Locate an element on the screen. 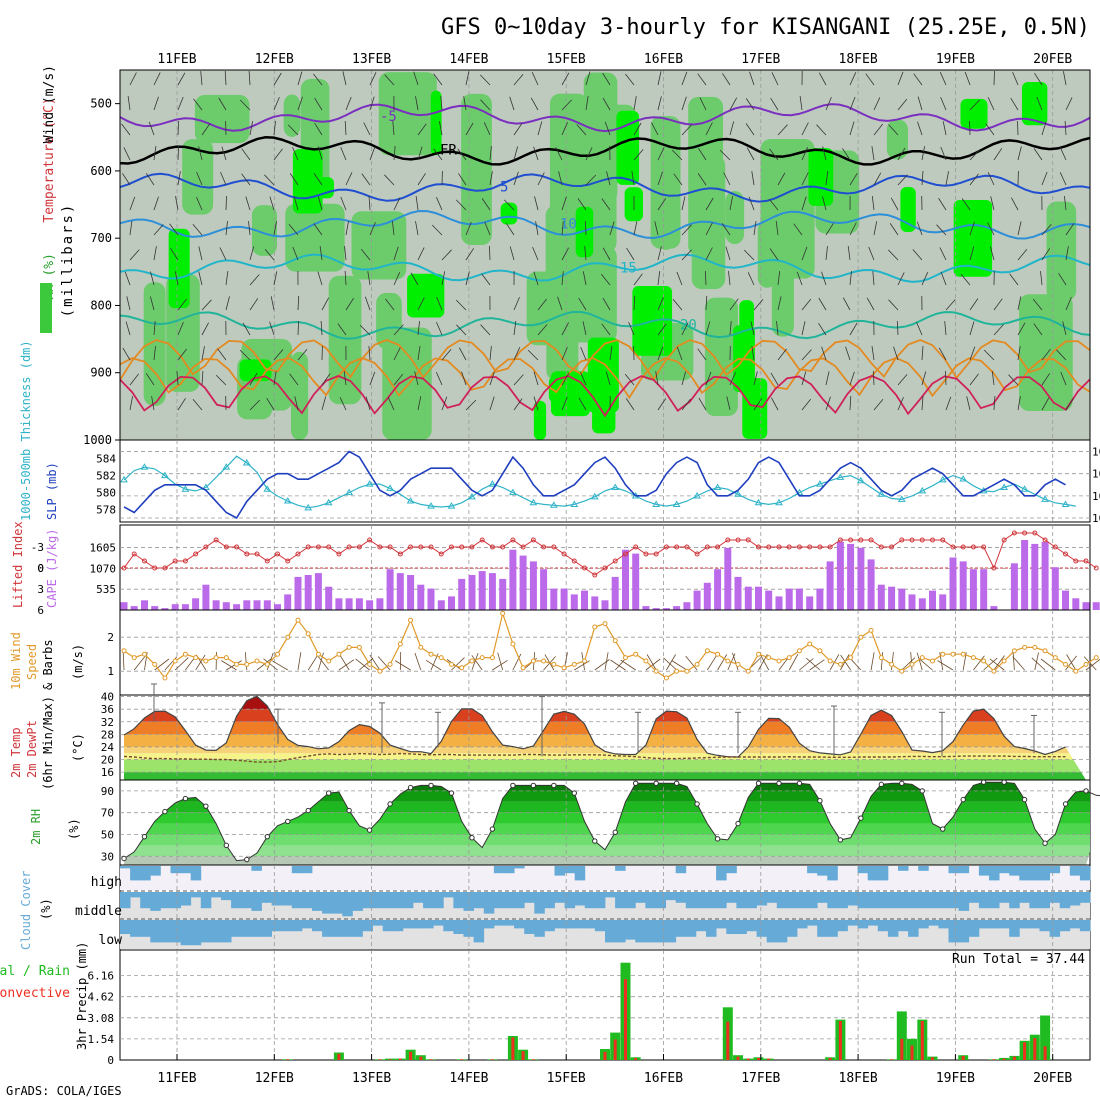 This screenshot has height=1100, width=1100. rh-moist-band is located at coordinates (315, 237).